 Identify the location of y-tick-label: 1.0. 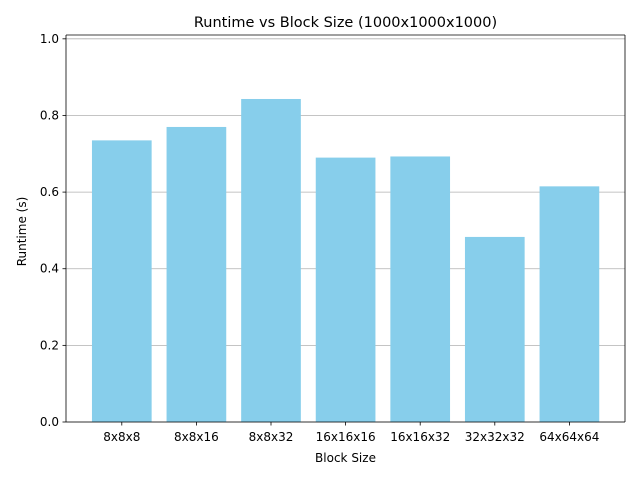
(49, 39).